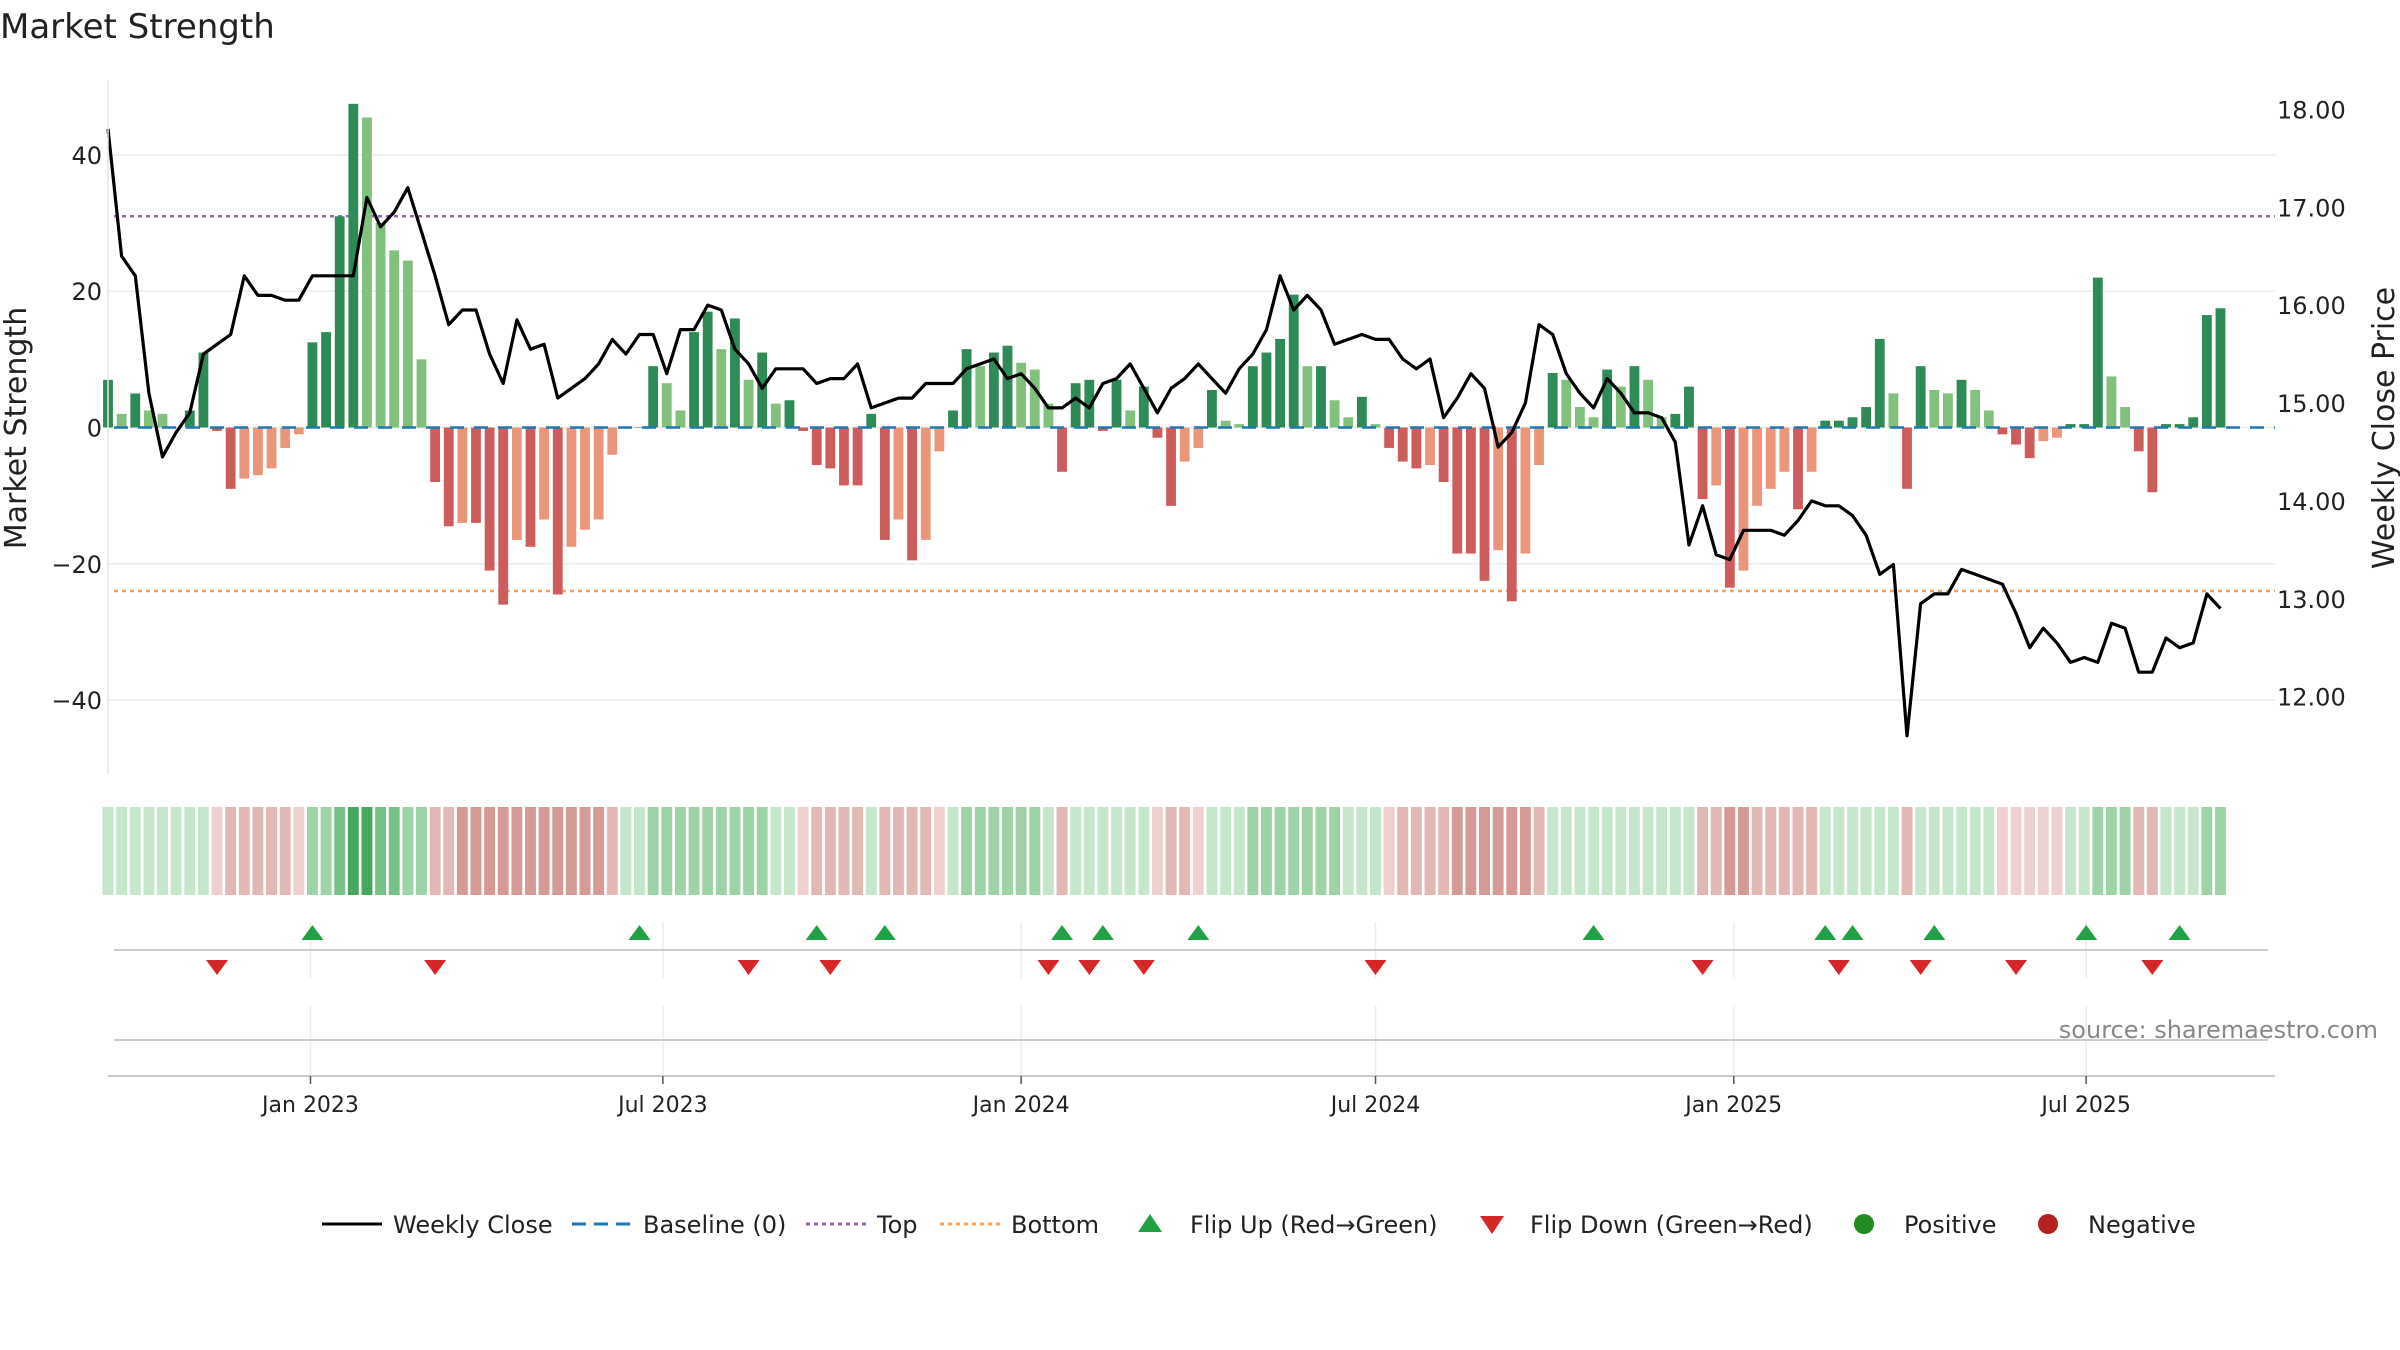 The height and width of the screenshot is (1350, 2400). What do you see at coordinates (1055, 1225) in the screenshot?
I see `legend-label: Bottom` at bounding box center [1055, 1225].